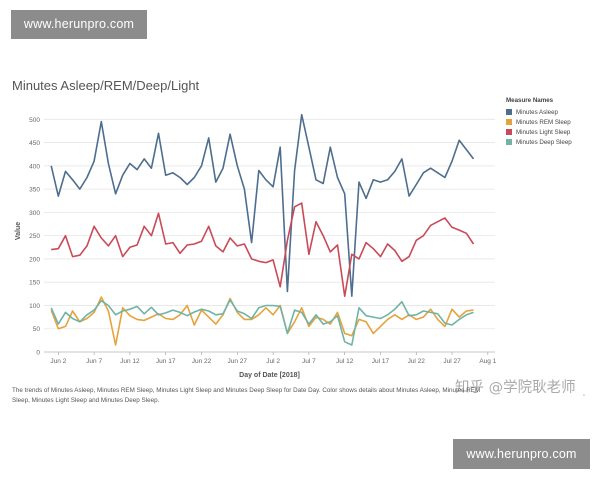 Image resolution: width=600 pixels, height=480 pixels. Describe the element at coordinates (202, 361) in the screenshot. I see `x-tick-label: Jun 22` at that location.